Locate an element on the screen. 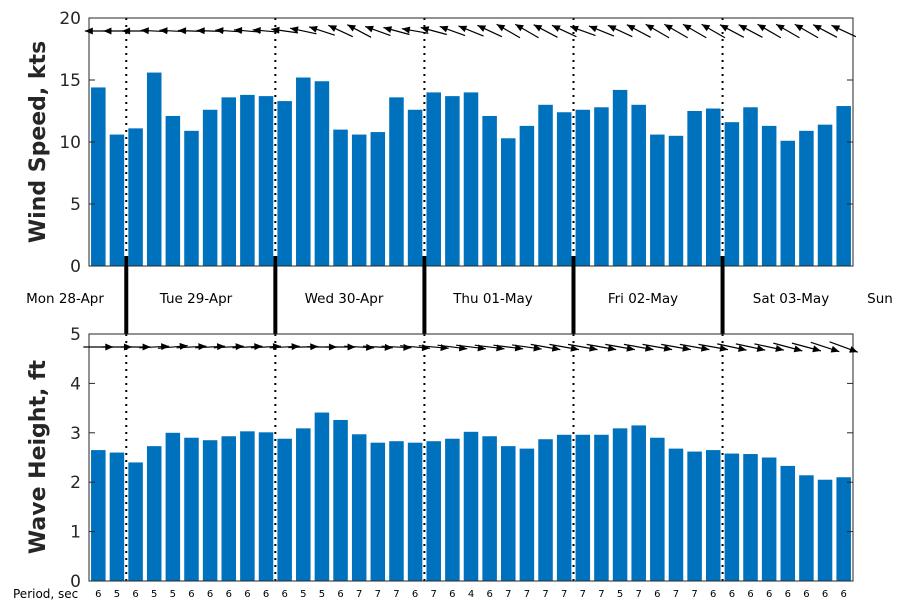 The height and width of the screenshot is (600, 900). period-value: 5 is located at coordinates (620, 594).